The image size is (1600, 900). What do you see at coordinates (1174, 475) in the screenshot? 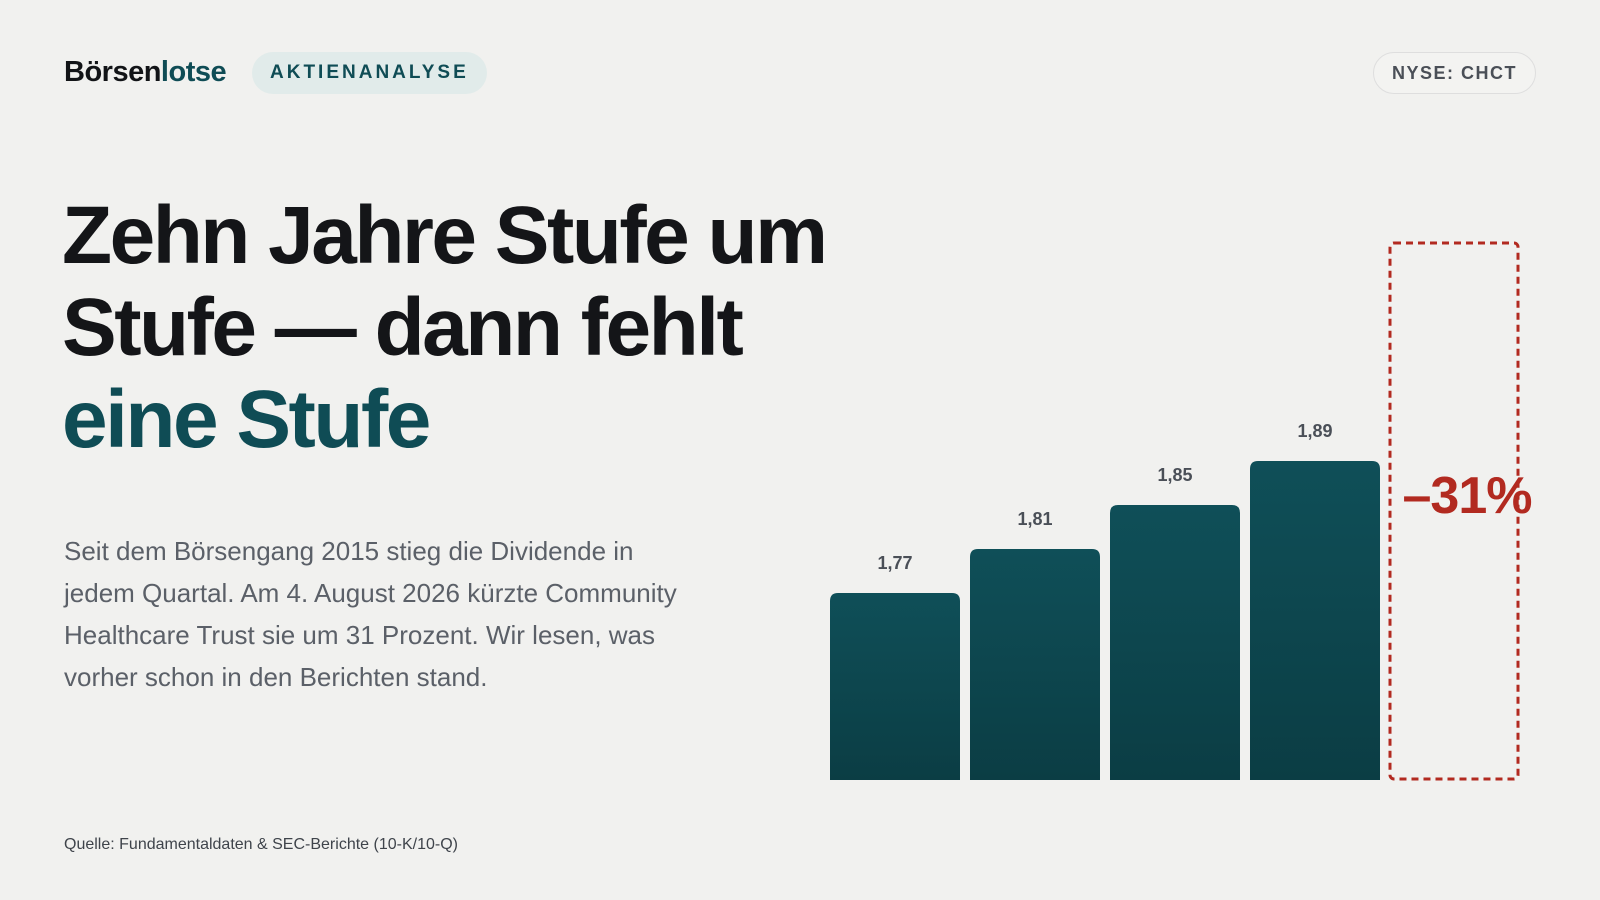
I see `bar-value-label-3: 1,85` at bounding box center [1174, 475].